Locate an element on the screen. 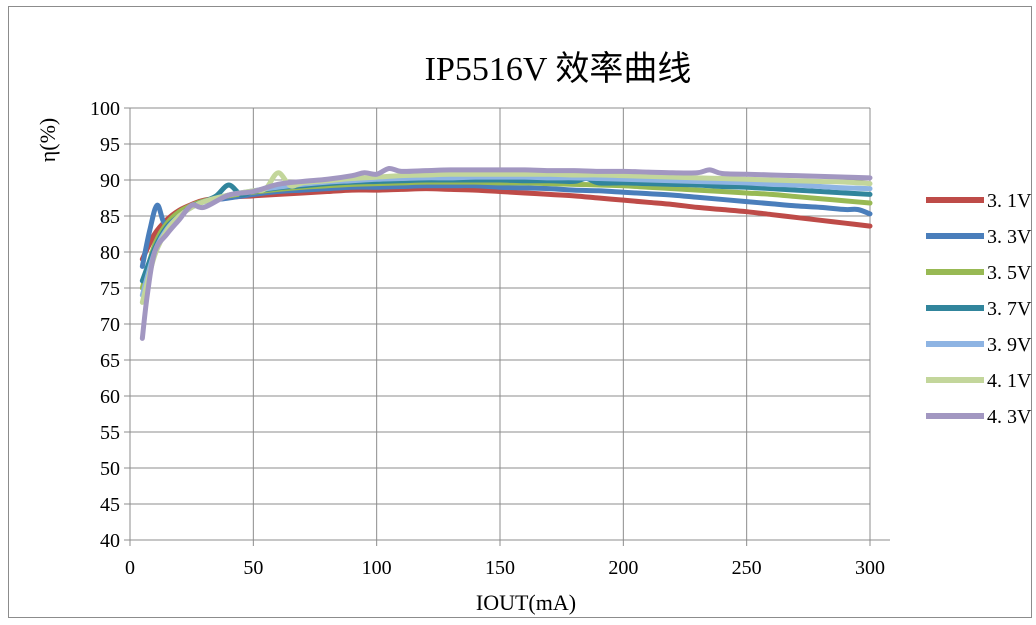  x-tick-label: 150 is located at coordinates (500, 568).